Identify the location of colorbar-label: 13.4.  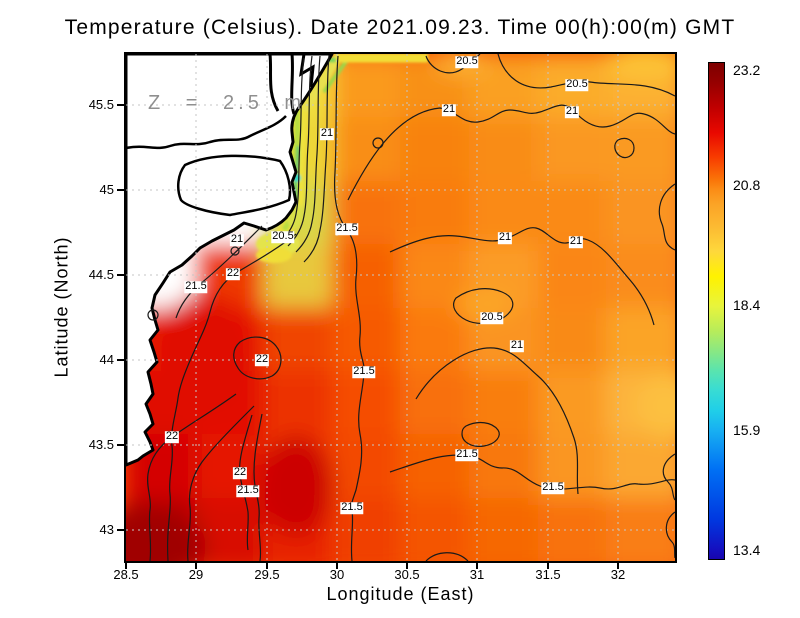
(747, 550).